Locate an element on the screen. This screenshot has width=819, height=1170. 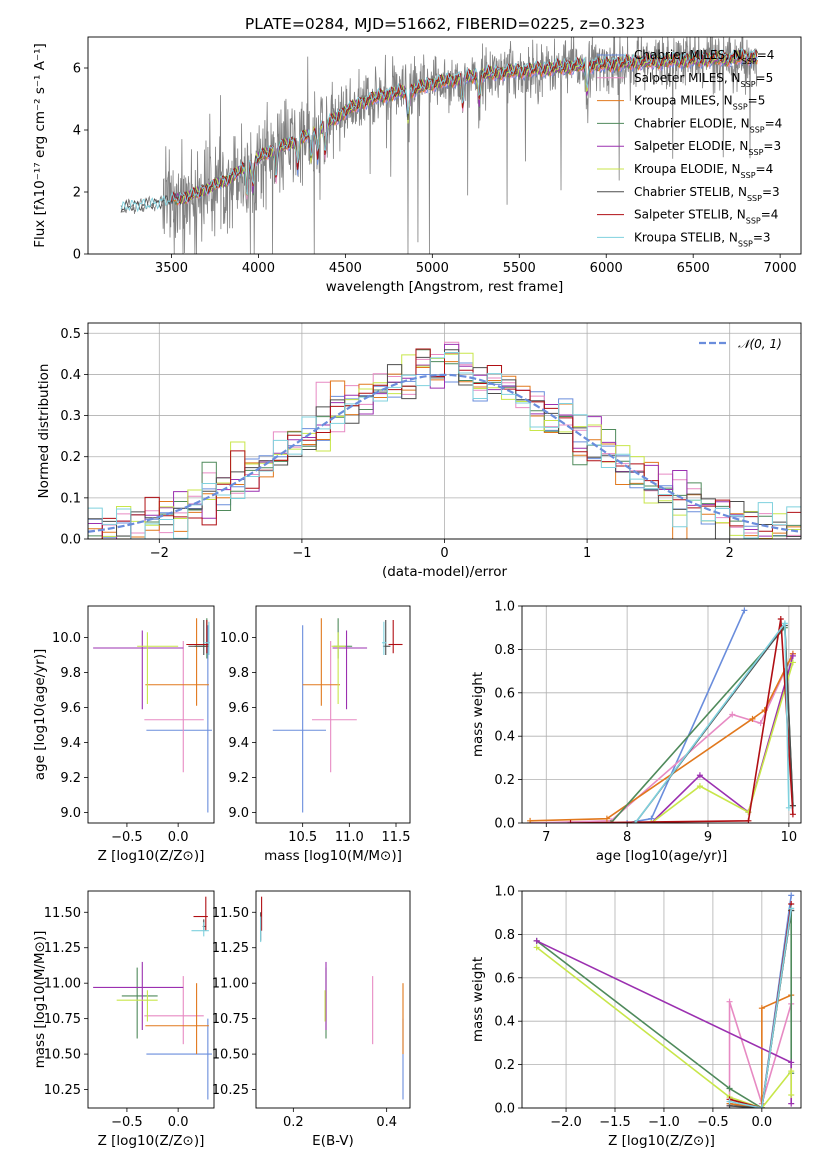
x-tick-label: 7000 is located at coordinates (780, 268).